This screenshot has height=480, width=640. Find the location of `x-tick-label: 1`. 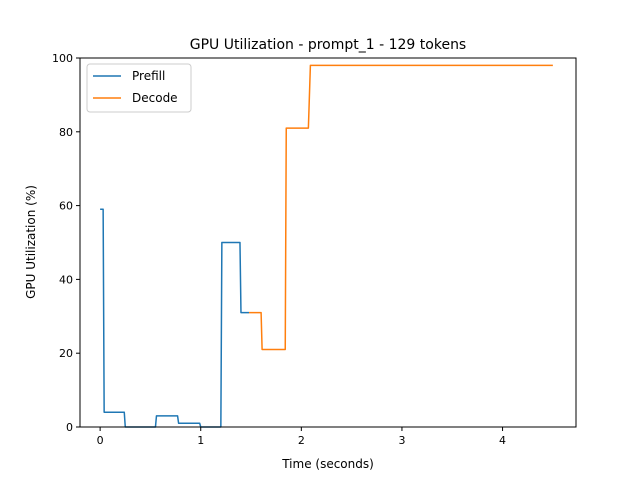

x-tick-label: 1 is located at coordinates (200, 440).